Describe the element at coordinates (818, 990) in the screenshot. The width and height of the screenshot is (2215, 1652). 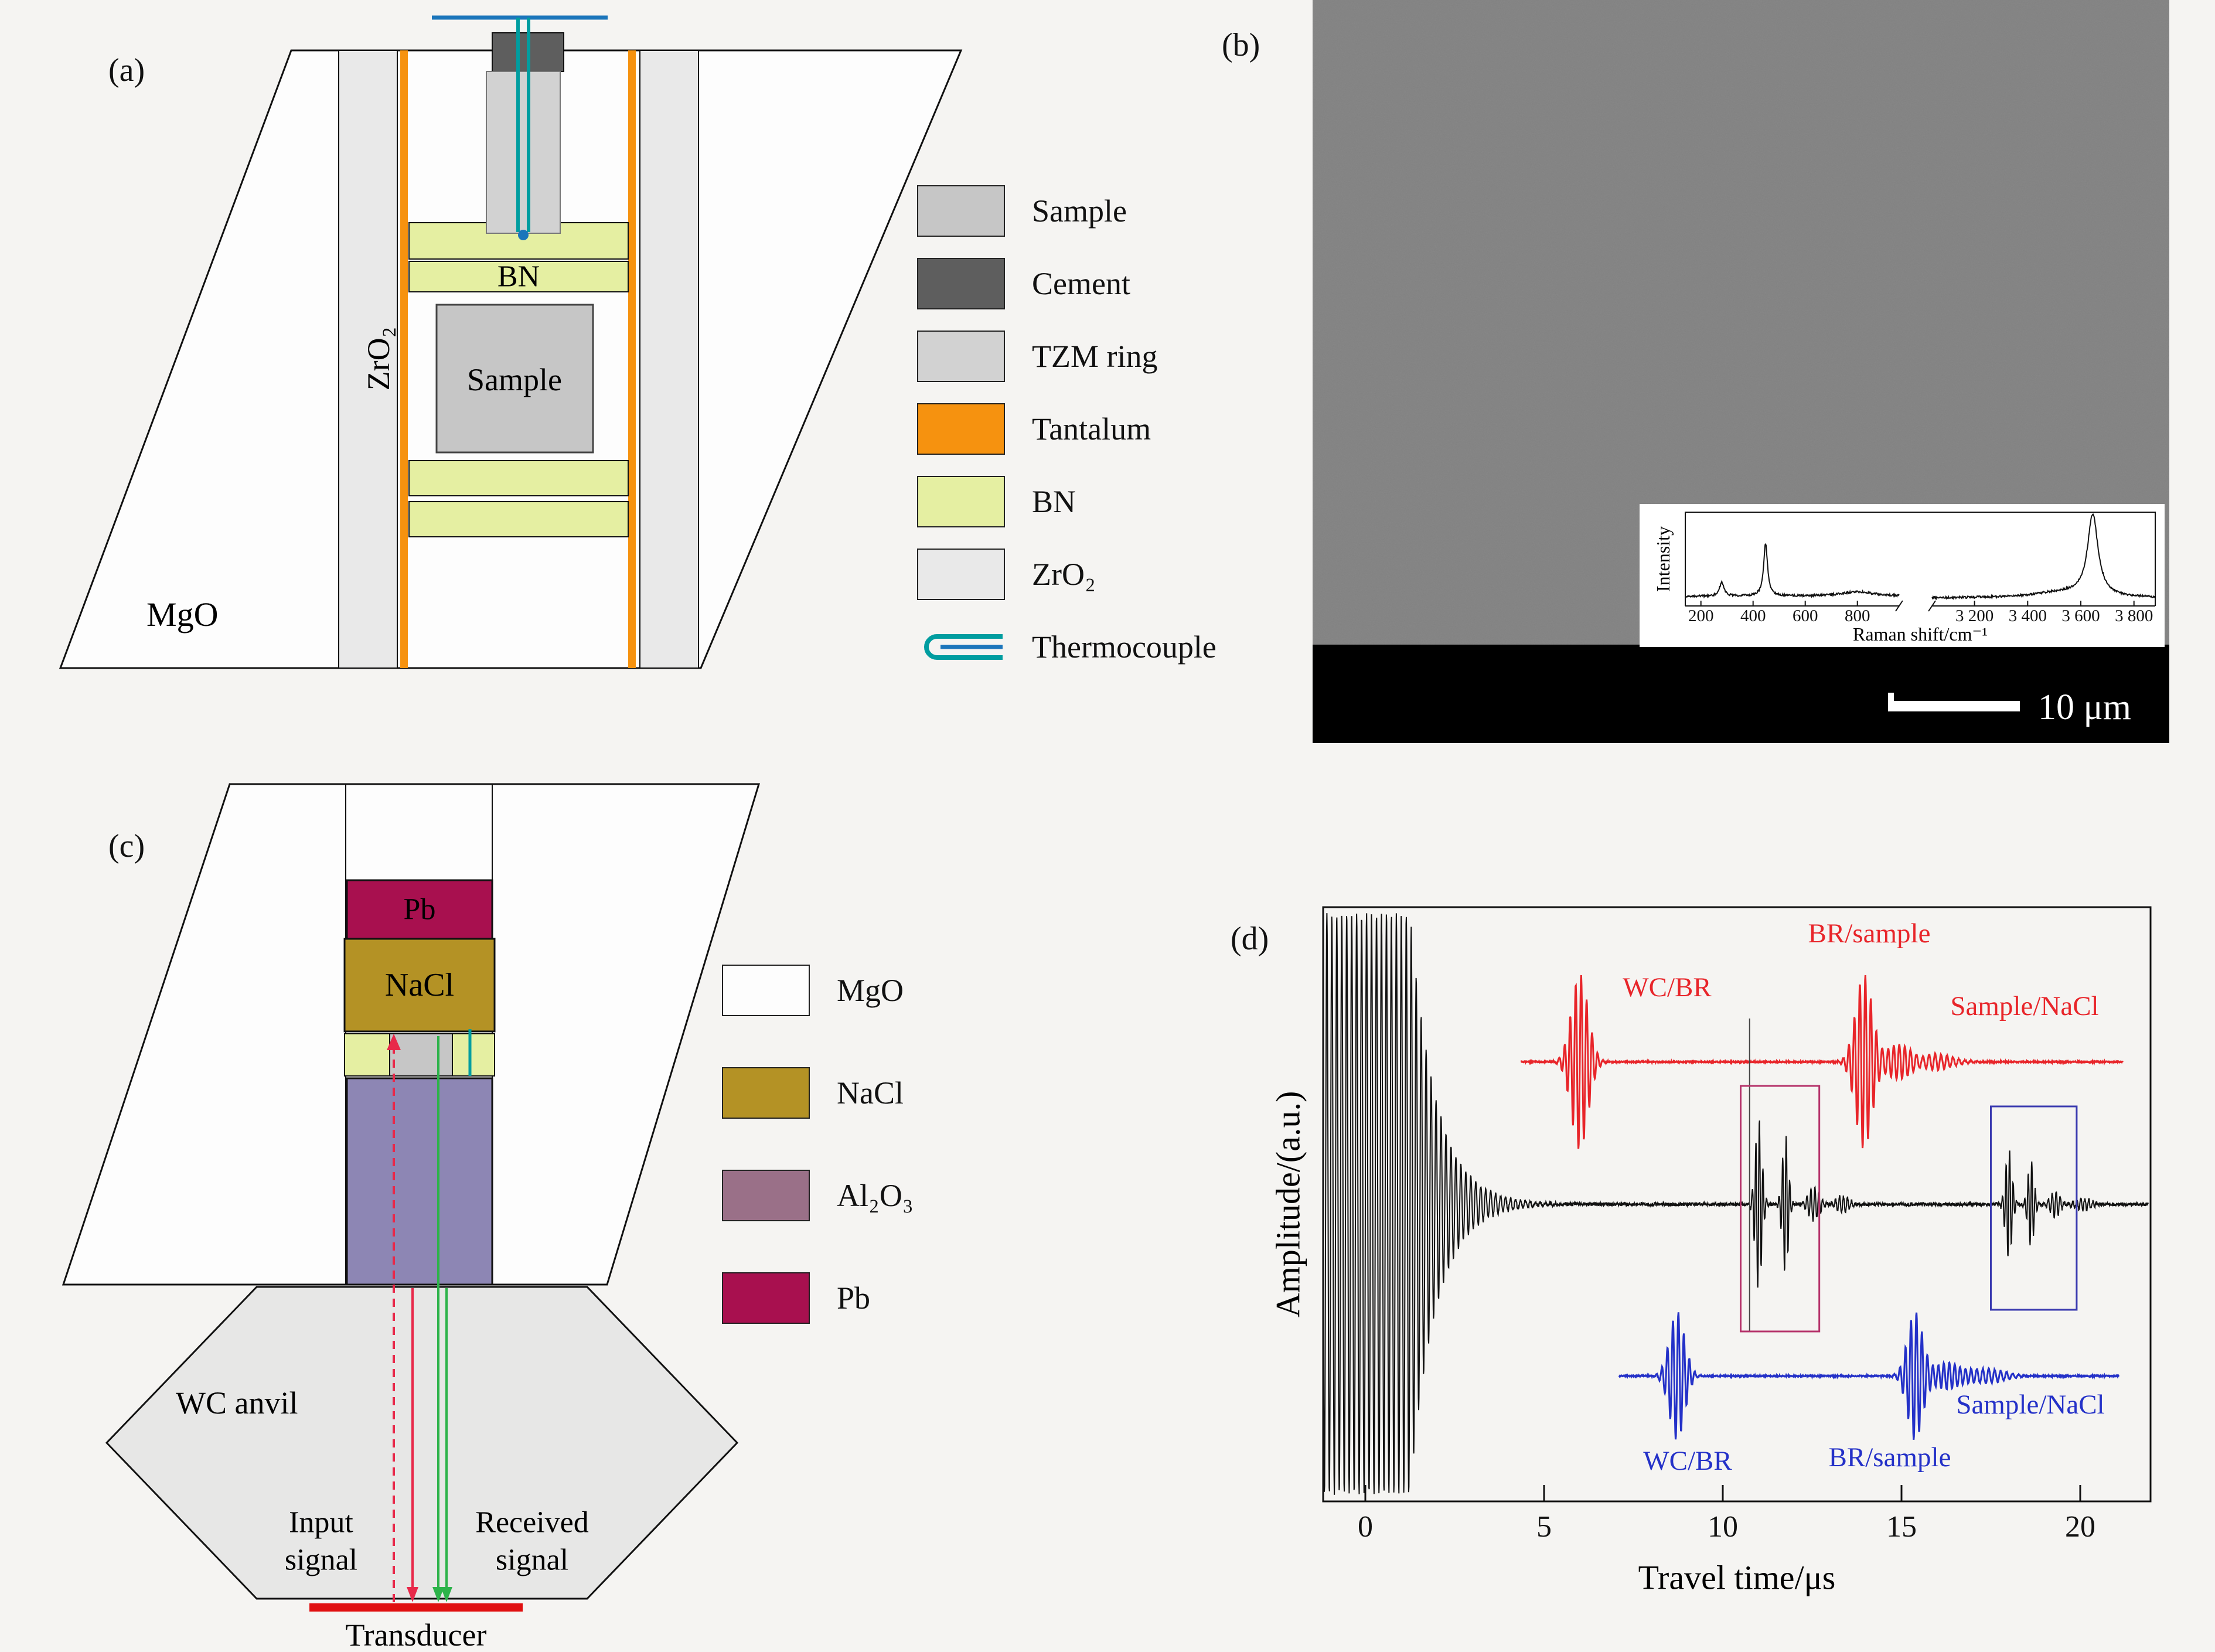
I see `legend-item-mgo: MgO` at that location.